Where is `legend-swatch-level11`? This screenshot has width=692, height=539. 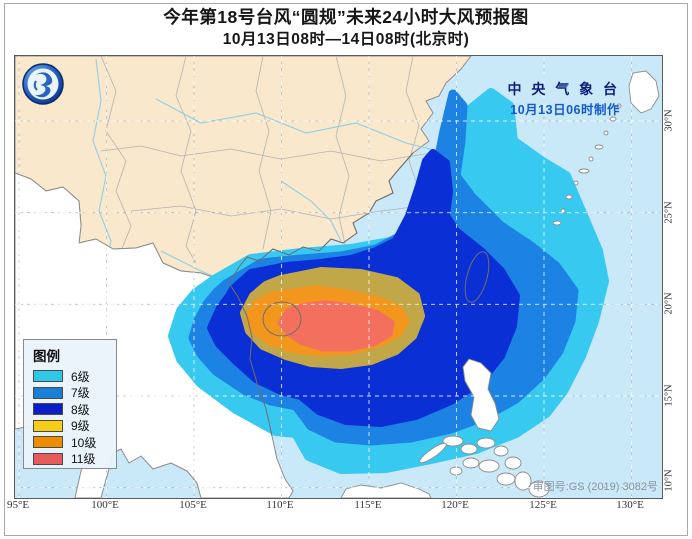 legend-swatch-level11 is located at coordinates (48, 458).